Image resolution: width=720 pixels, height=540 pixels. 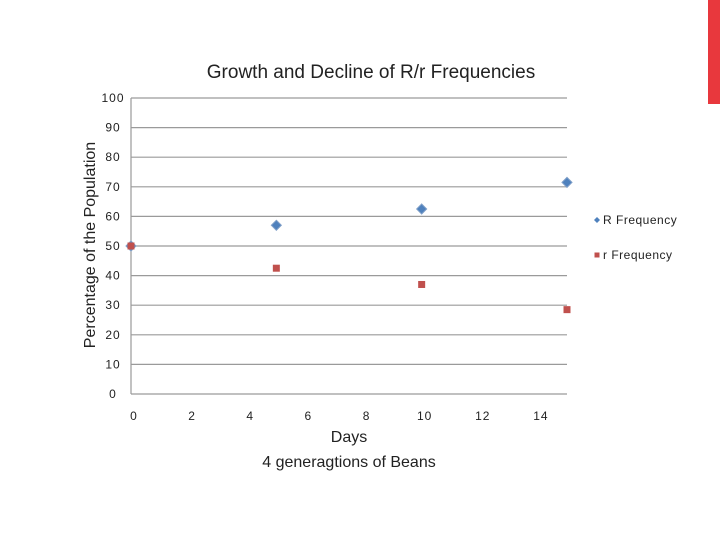 What do you see at coordinates (112, 364) in the screenshot?
I see `y-tick-label: 10` at bounding box center [112, 364].